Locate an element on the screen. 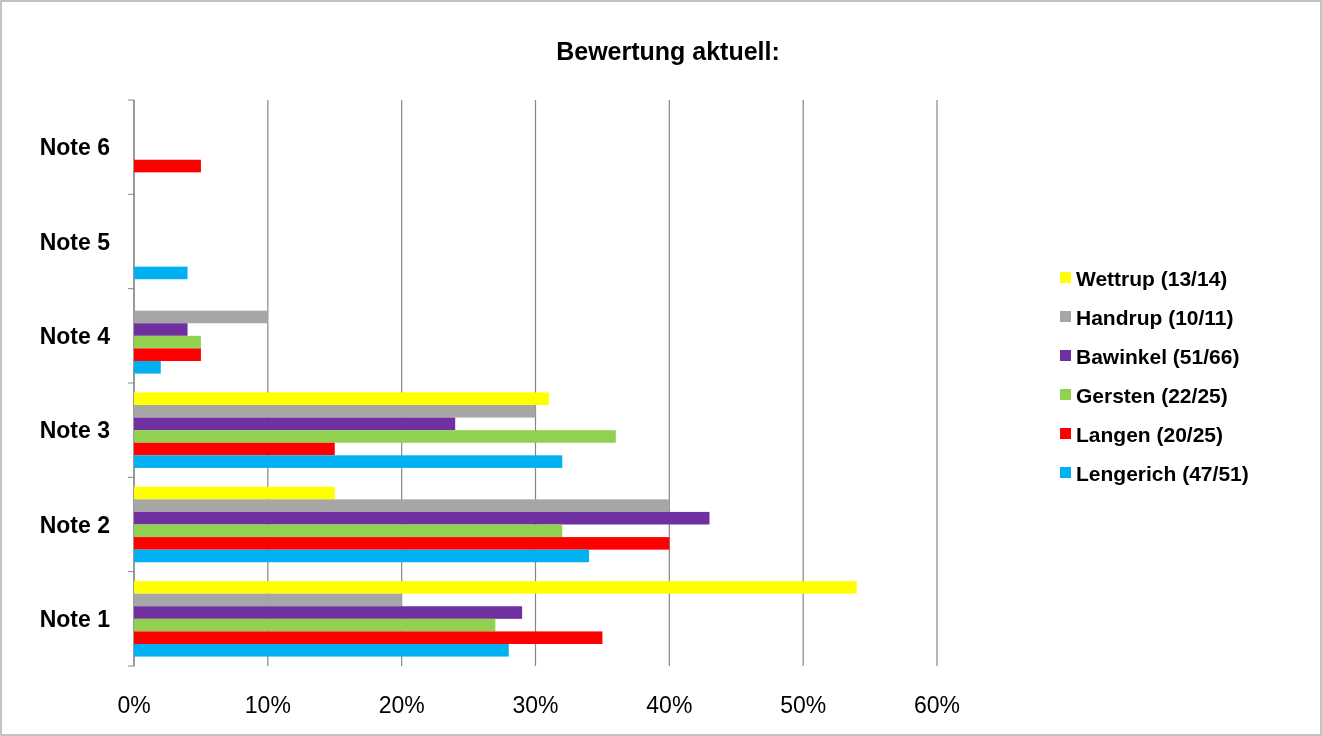 The height and width of the screenshot is (736, 1322). x-tick-label: 40% is located at coordinates (669, 705).